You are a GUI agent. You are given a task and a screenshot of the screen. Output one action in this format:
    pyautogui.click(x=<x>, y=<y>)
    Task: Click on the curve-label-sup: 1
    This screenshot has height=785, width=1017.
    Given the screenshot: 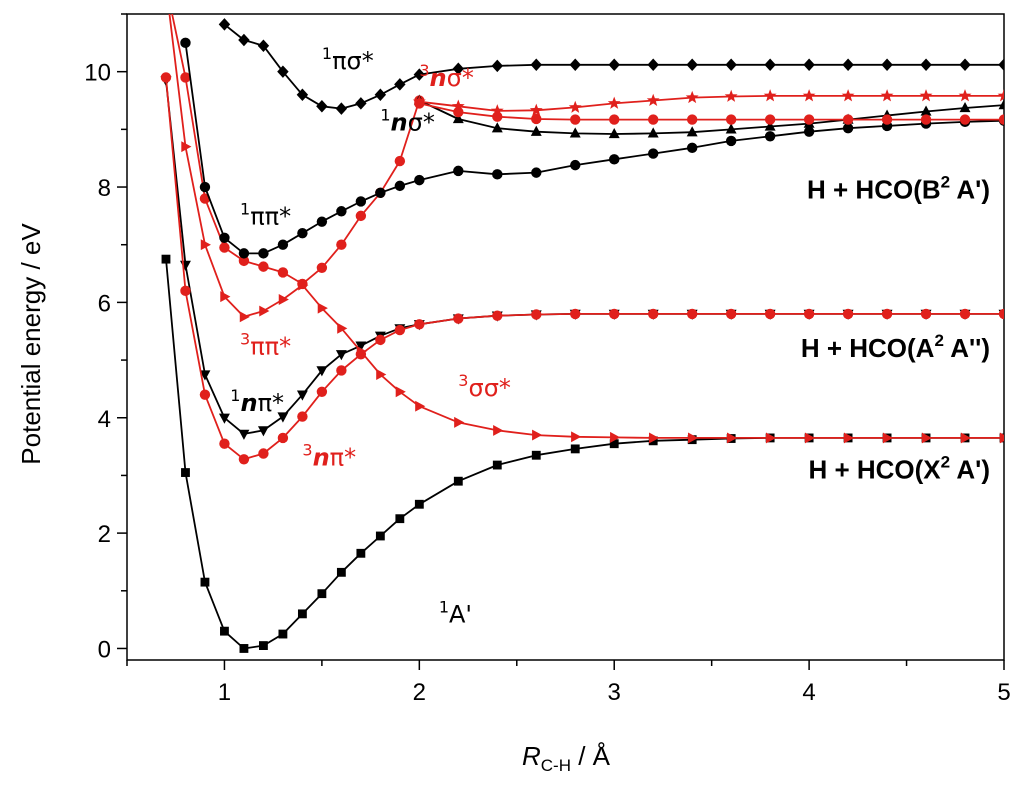 What is the action you would take?
    pyautogui.click(x=327, y=53)
    